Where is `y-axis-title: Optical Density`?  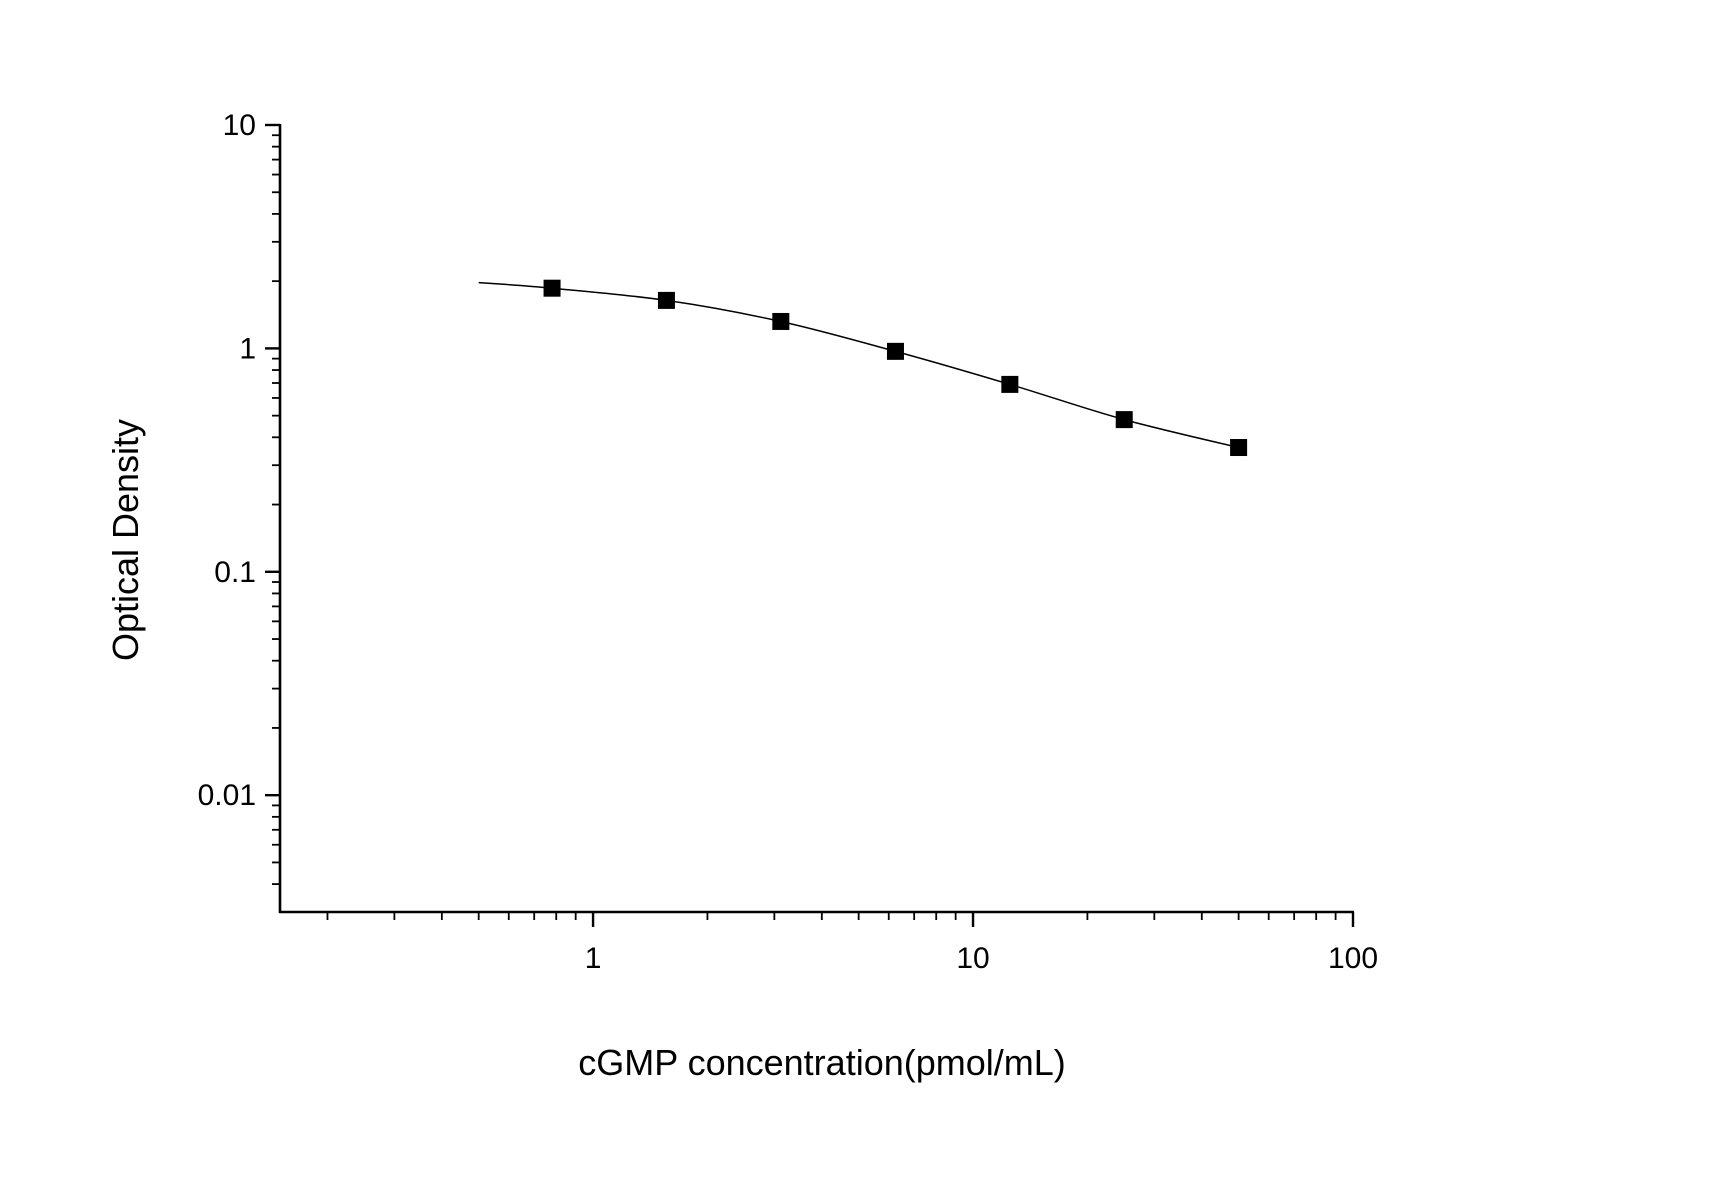 y-axis-title: Optical Density is located at coordinates (125, 540).